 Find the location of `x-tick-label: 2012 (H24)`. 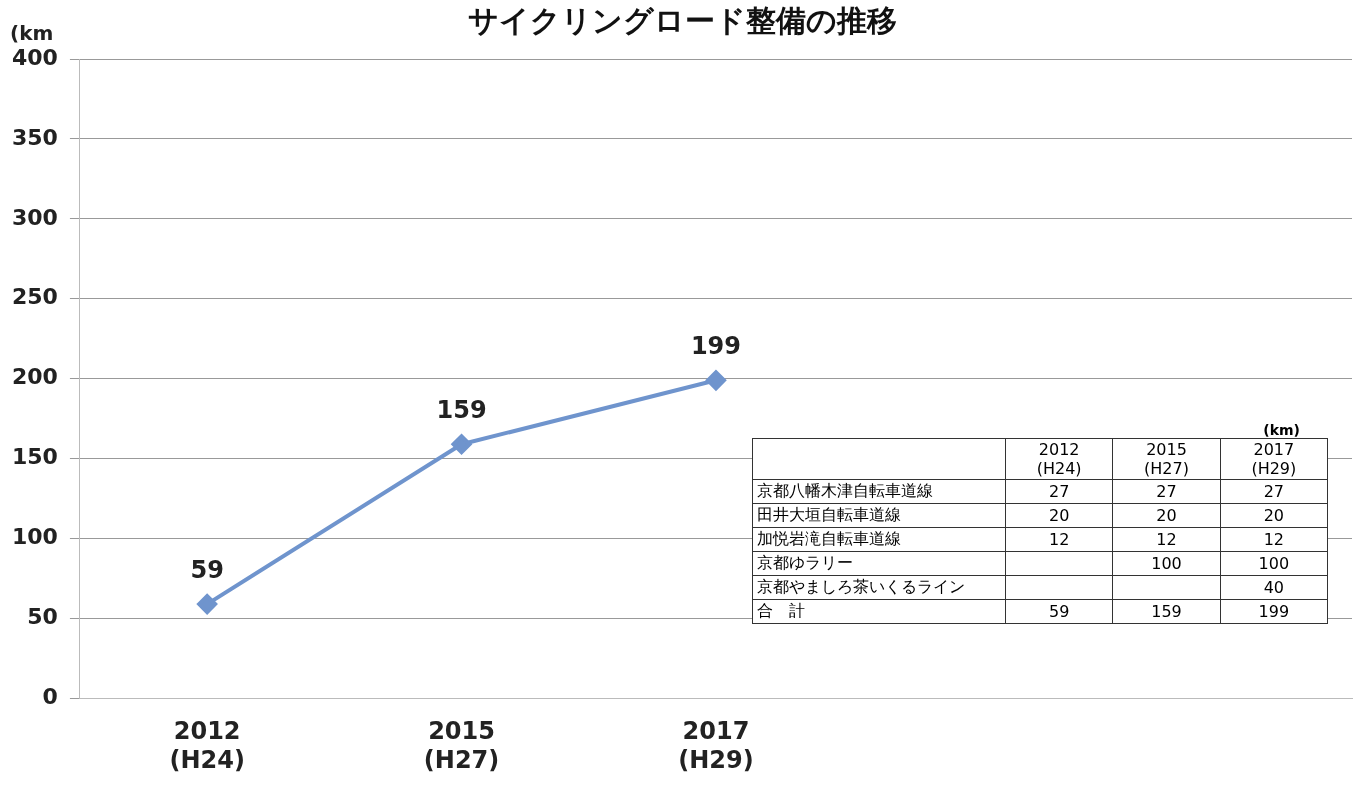

x-tick-label: 2012 (H24) is located at coordinates (207, 745).